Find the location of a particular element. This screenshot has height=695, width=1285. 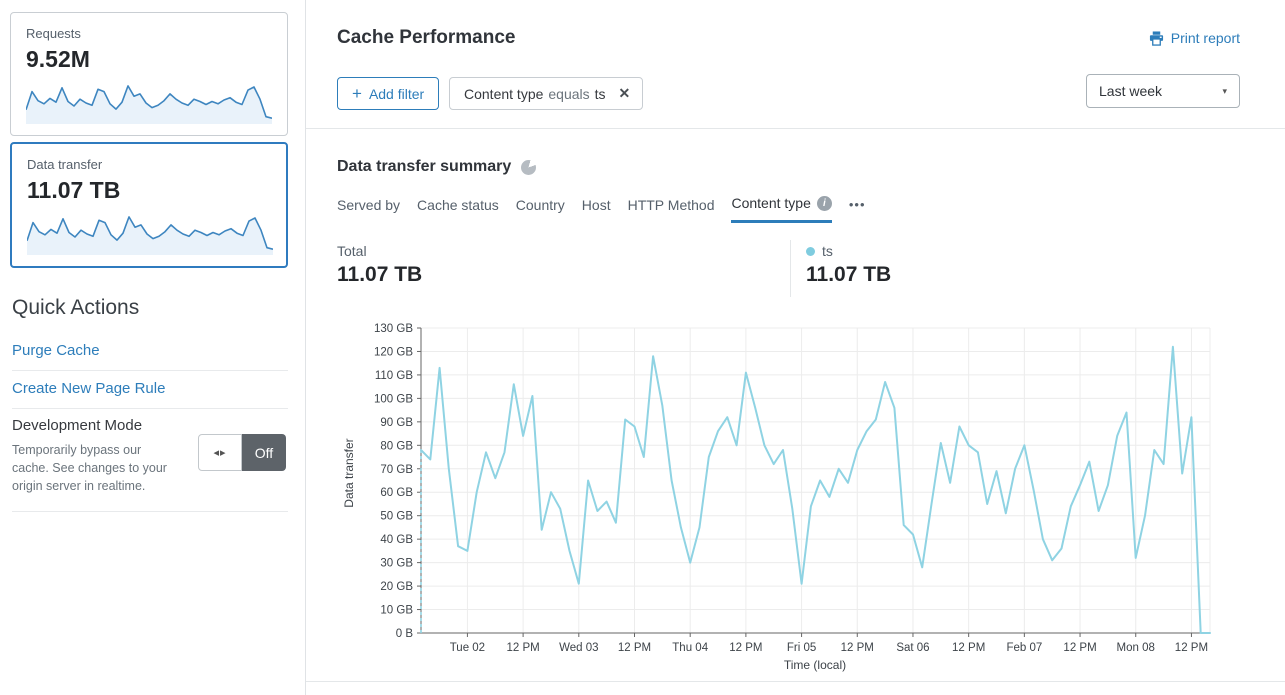

page-title: Cache Performance is located at coordinates (426, 37).